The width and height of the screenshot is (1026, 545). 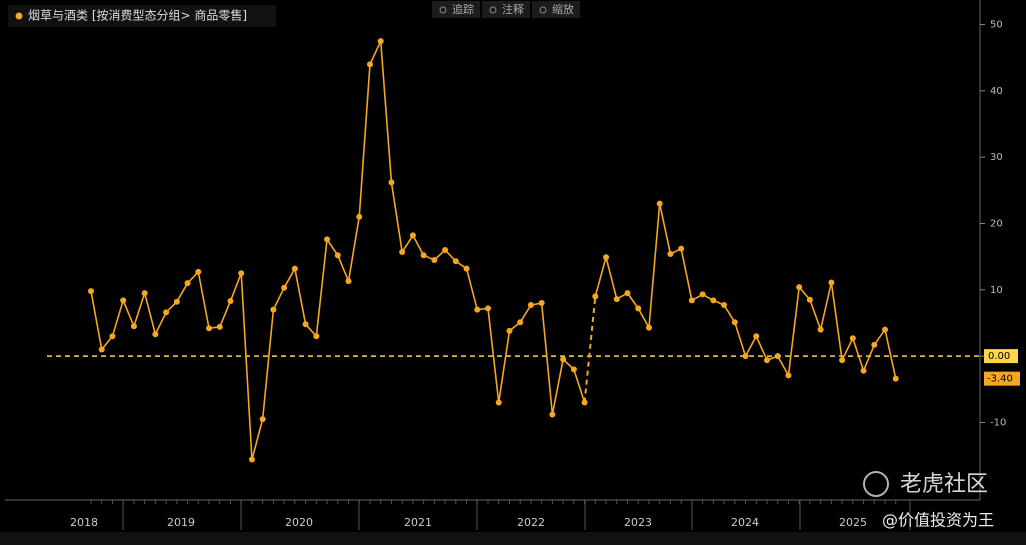 I want to click on x-group-label: 2025, so click(x=853, y=522).